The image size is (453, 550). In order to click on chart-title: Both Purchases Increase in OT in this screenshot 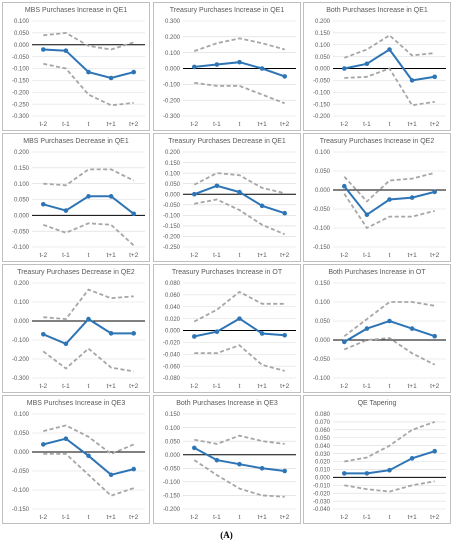, I will do `click(377, 272)`.